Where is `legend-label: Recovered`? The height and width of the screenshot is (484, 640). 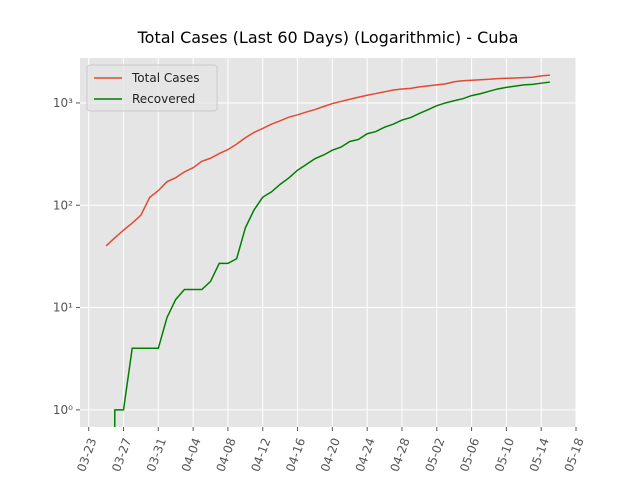 legend-label: Recovered is located at coordinates (163, 99).